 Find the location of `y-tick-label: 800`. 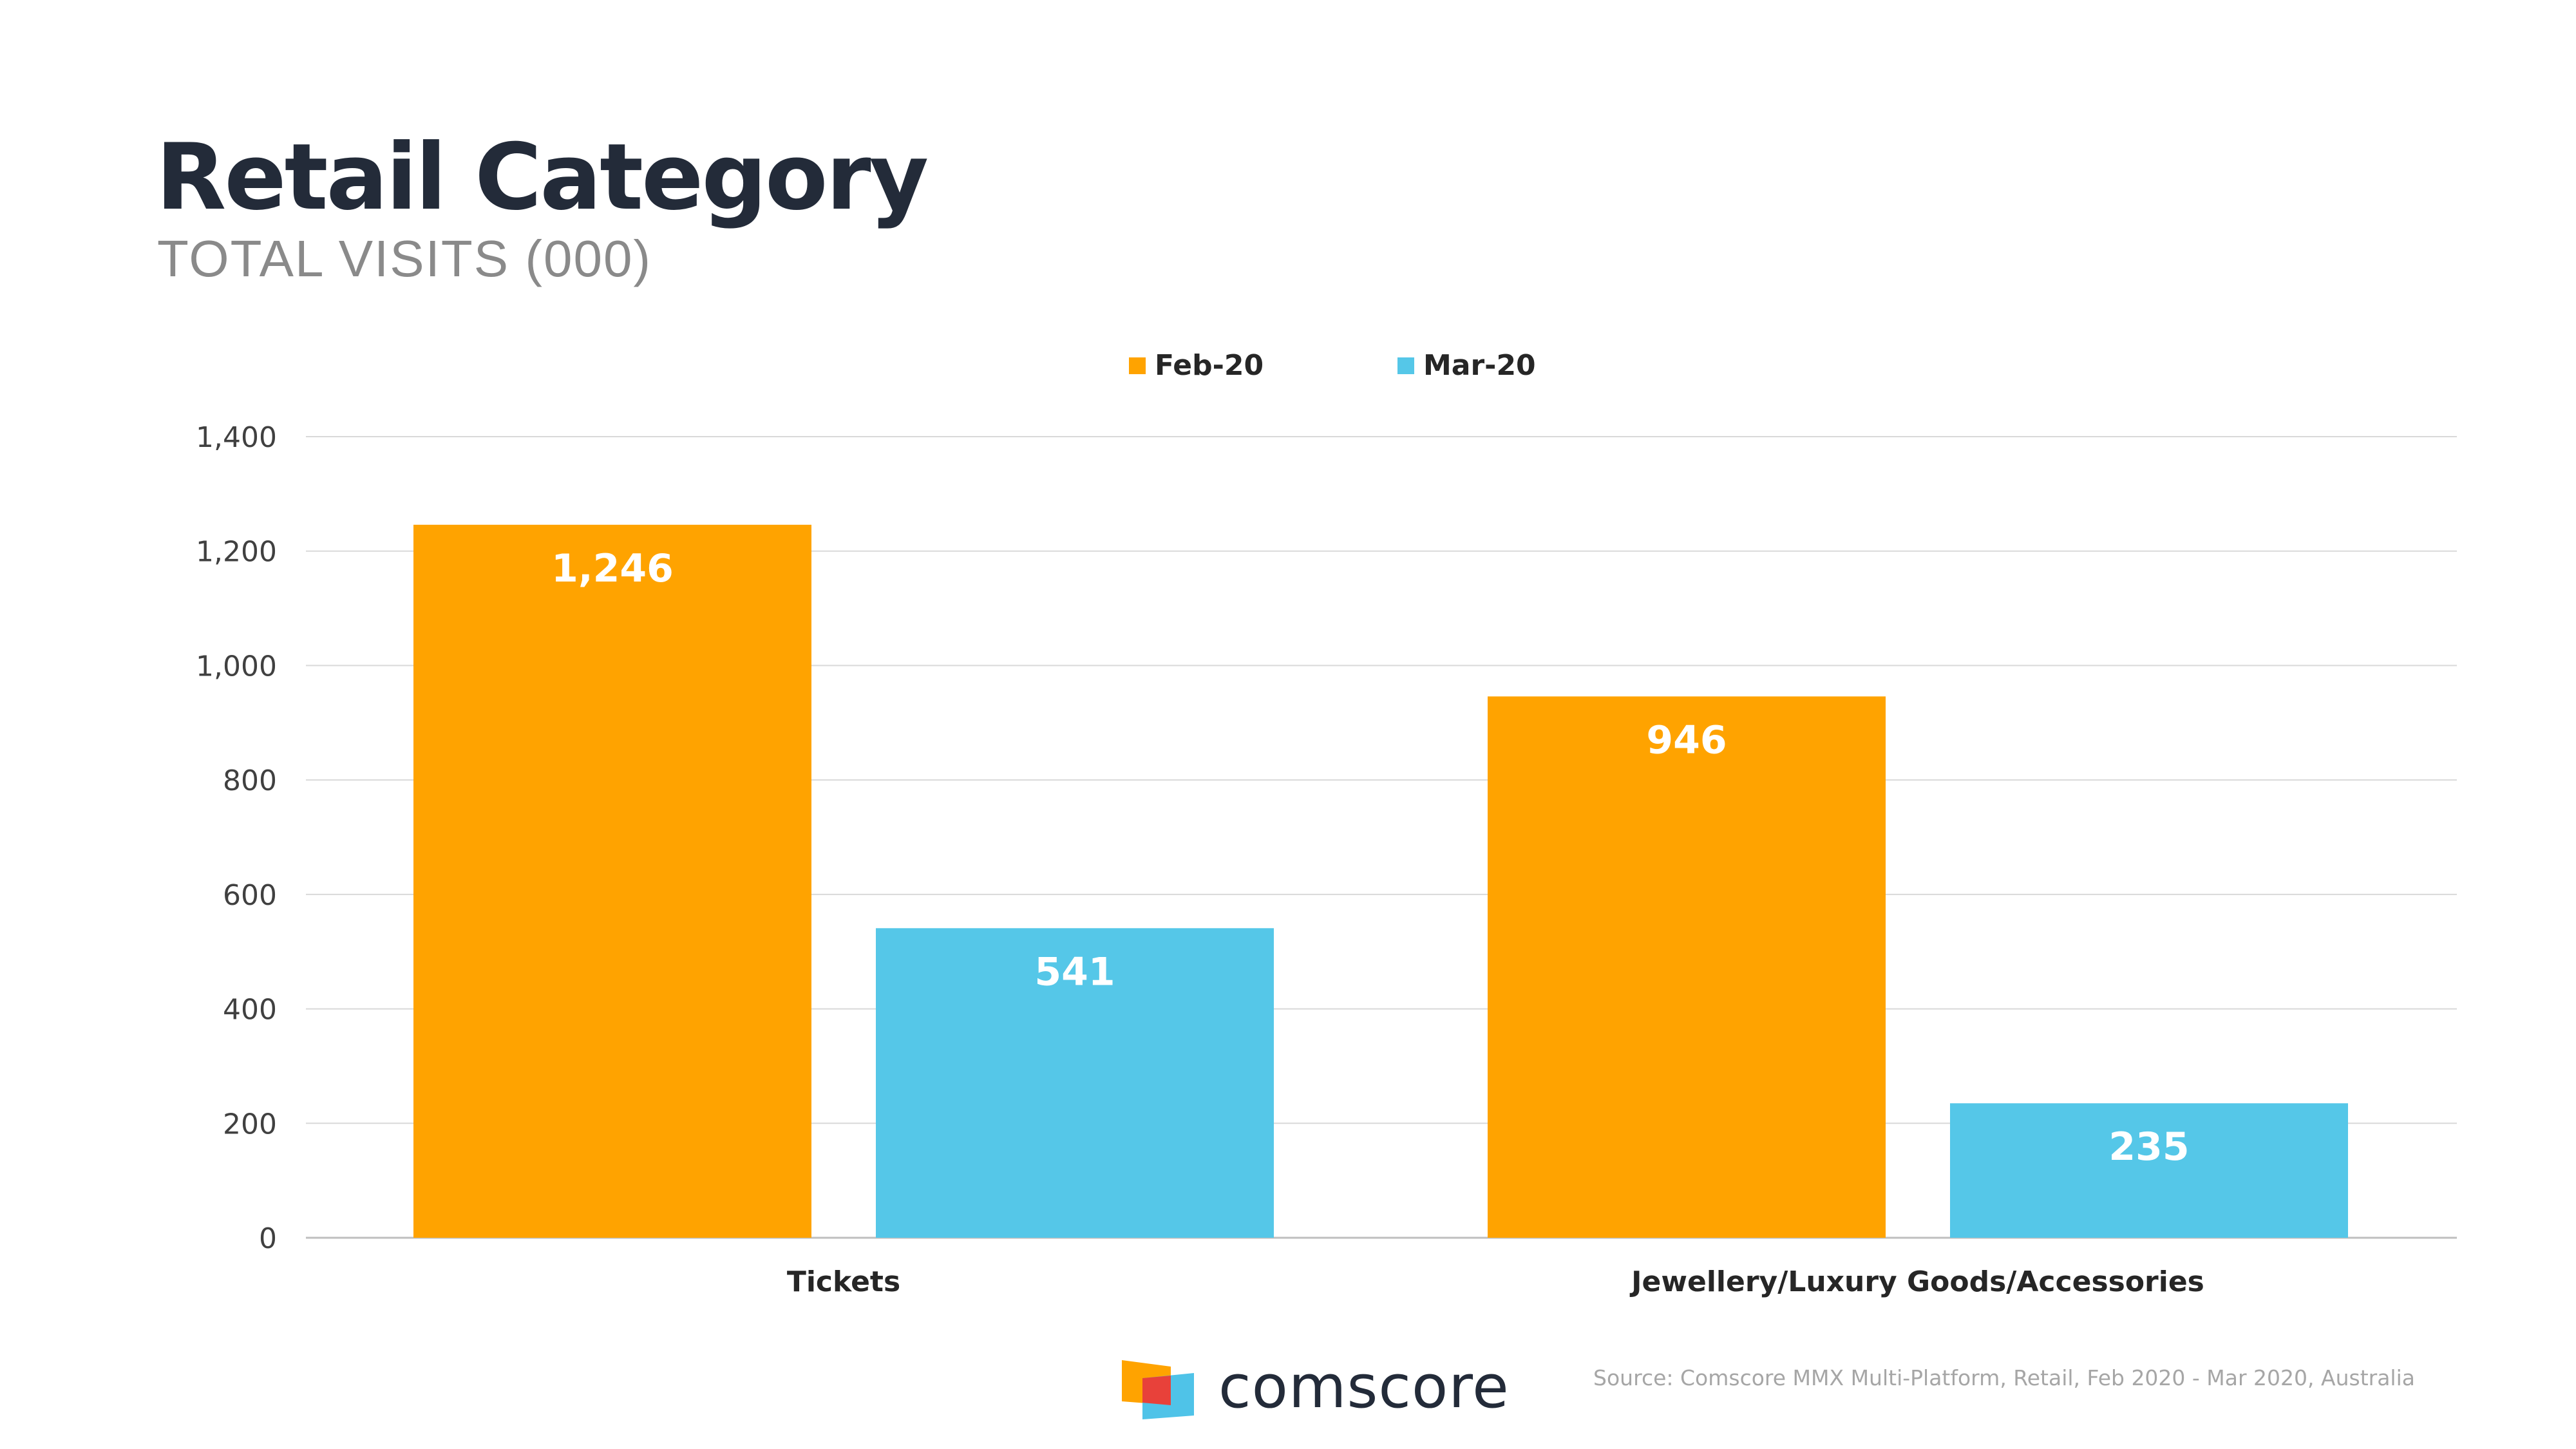

y-tick-label: 800 is located at coordinates (250, 781).